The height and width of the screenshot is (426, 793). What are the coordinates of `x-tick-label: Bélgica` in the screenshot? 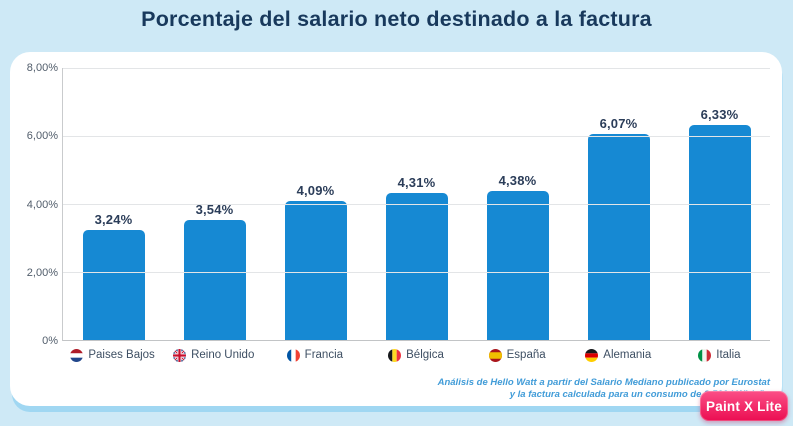 It's located at (415, 355).